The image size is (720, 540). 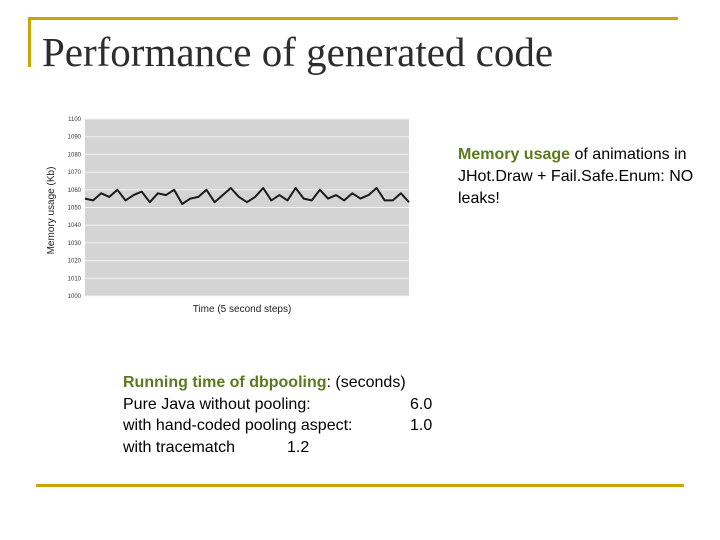 I want to click on runtime-row: Pure Java without pooling: 6.0, so click(x=293, y=405).